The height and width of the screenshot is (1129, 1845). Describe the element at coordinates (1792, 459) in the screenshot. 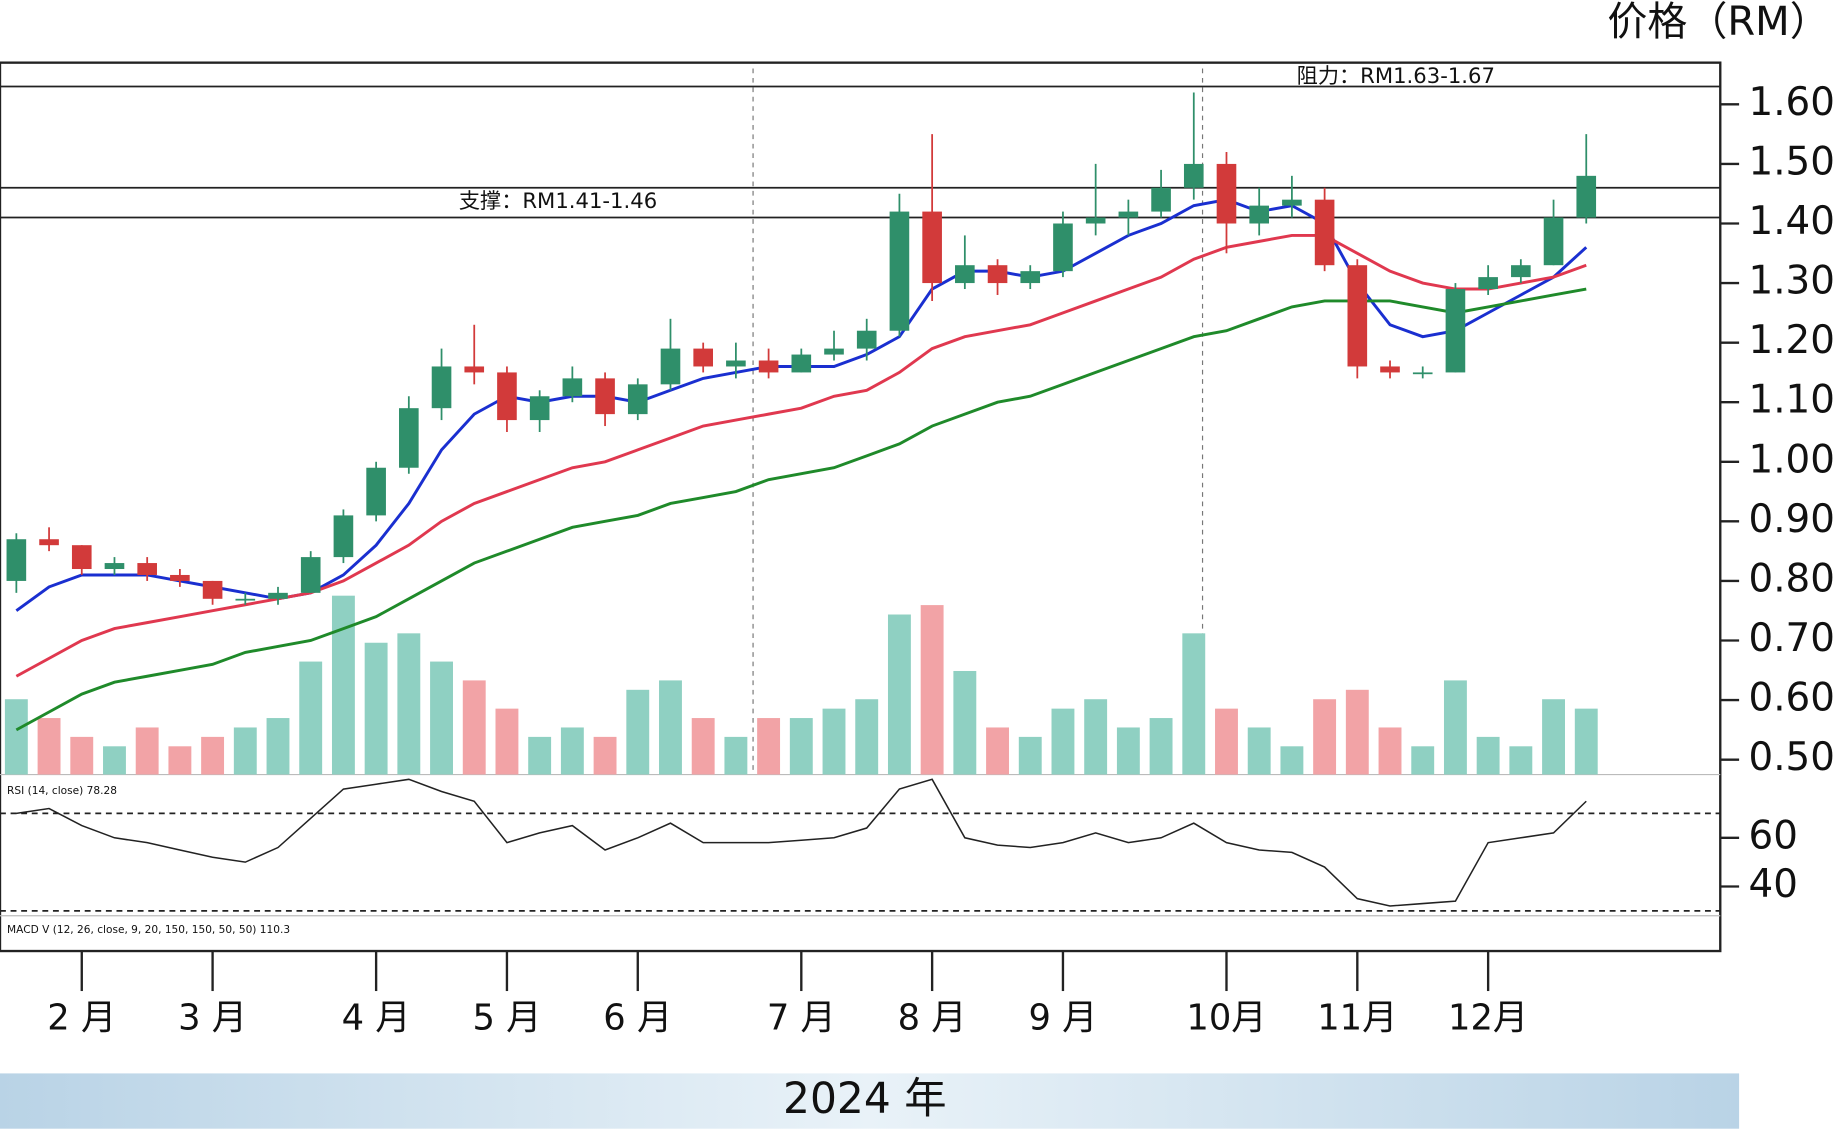

I see `y-tick-label: 1.00` at that location.